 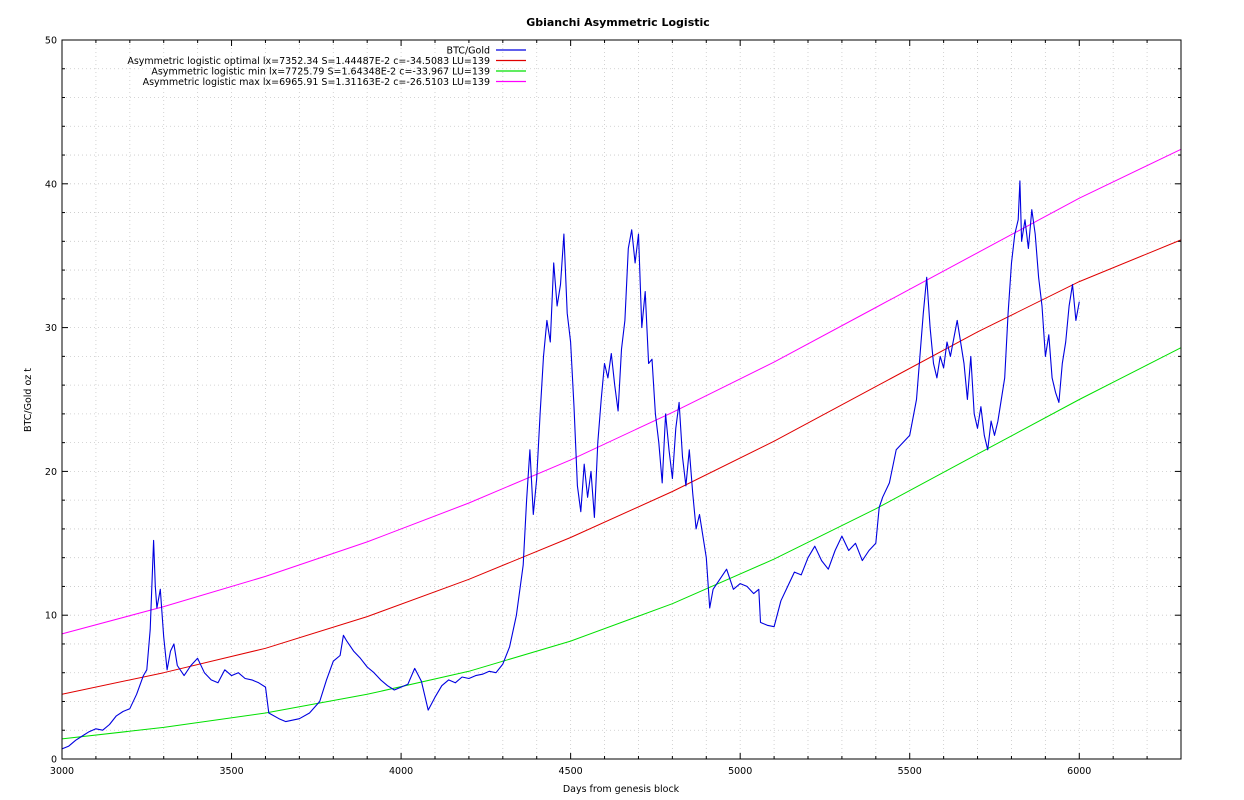 What do you see at coordinates (51, 472) in the screenshot?
I see `y-tick-label: 20` at bounding box center [51, 472].